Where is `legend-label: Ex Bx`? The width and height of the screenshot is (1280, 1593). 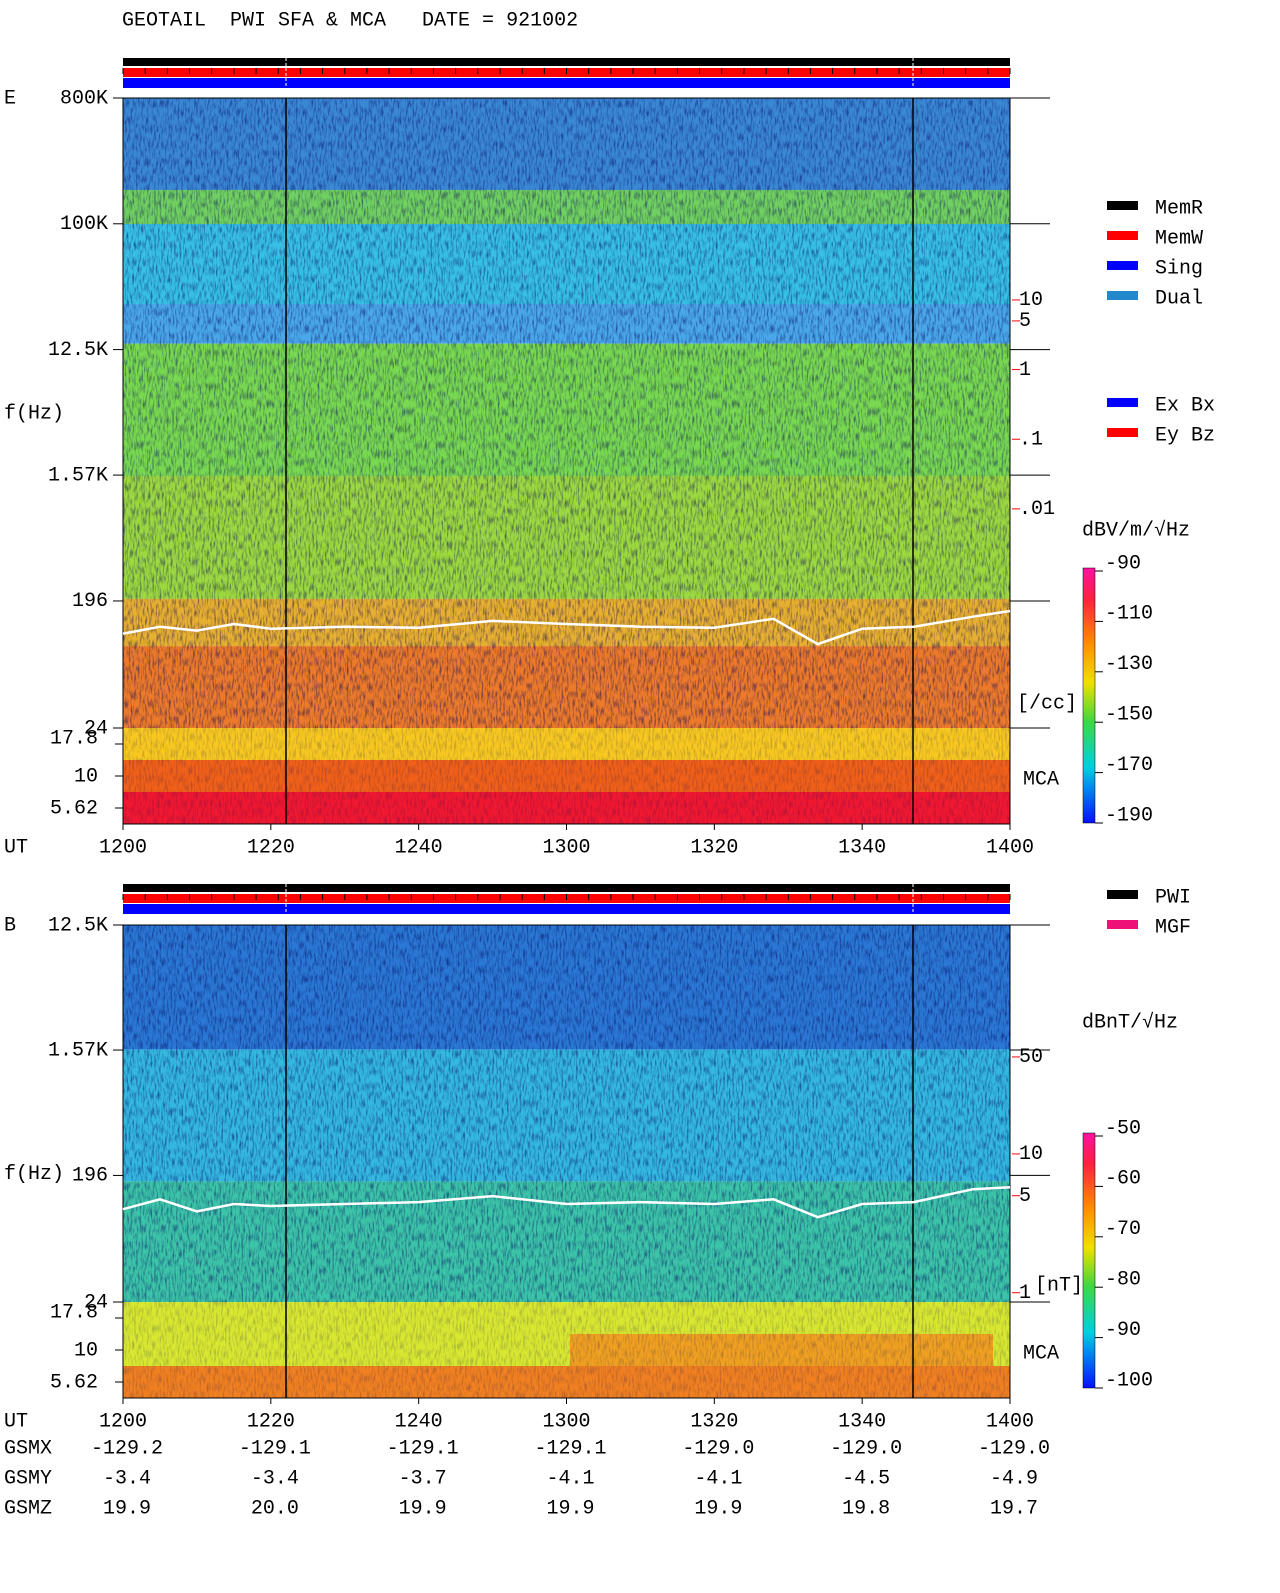 legend-label: Ex Bx is located at coordinates (1185, 405).